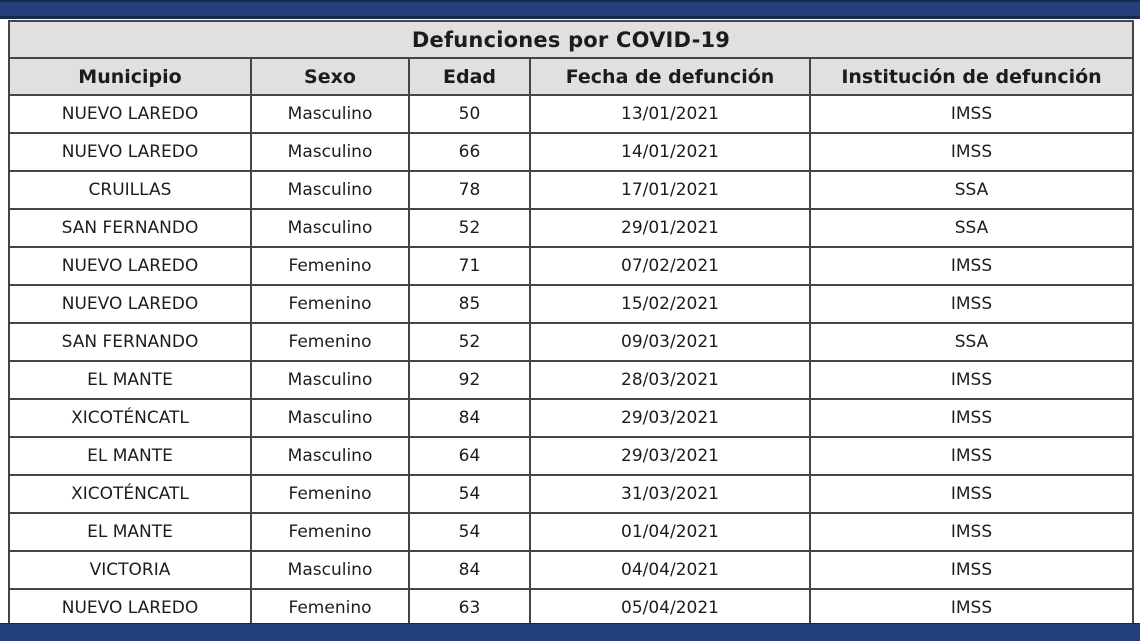 The image size is (1140, 641). Describe the element at coordinates (670, 76) in the screenshot. I see `column-header-fecha-de-defuncion: Fecha de defunción` at that location.